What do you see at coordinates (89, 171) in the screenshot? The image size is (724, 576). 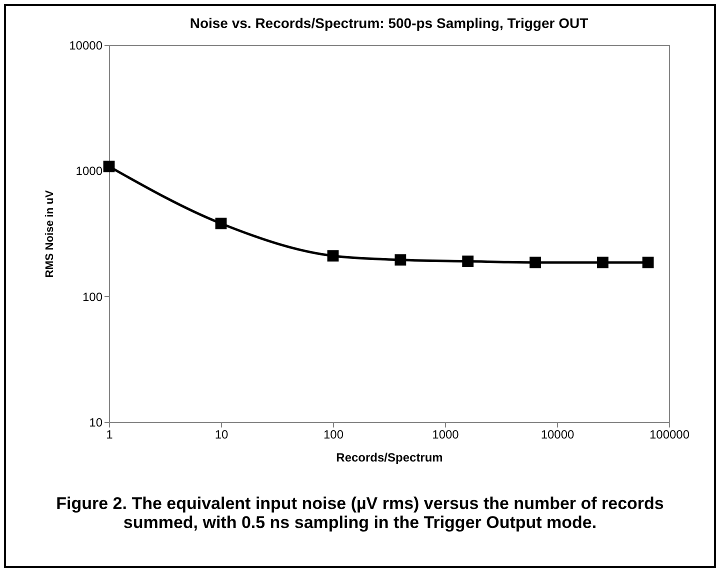 I see `y-tick-label: 1000` at bounding box center [89, 171].